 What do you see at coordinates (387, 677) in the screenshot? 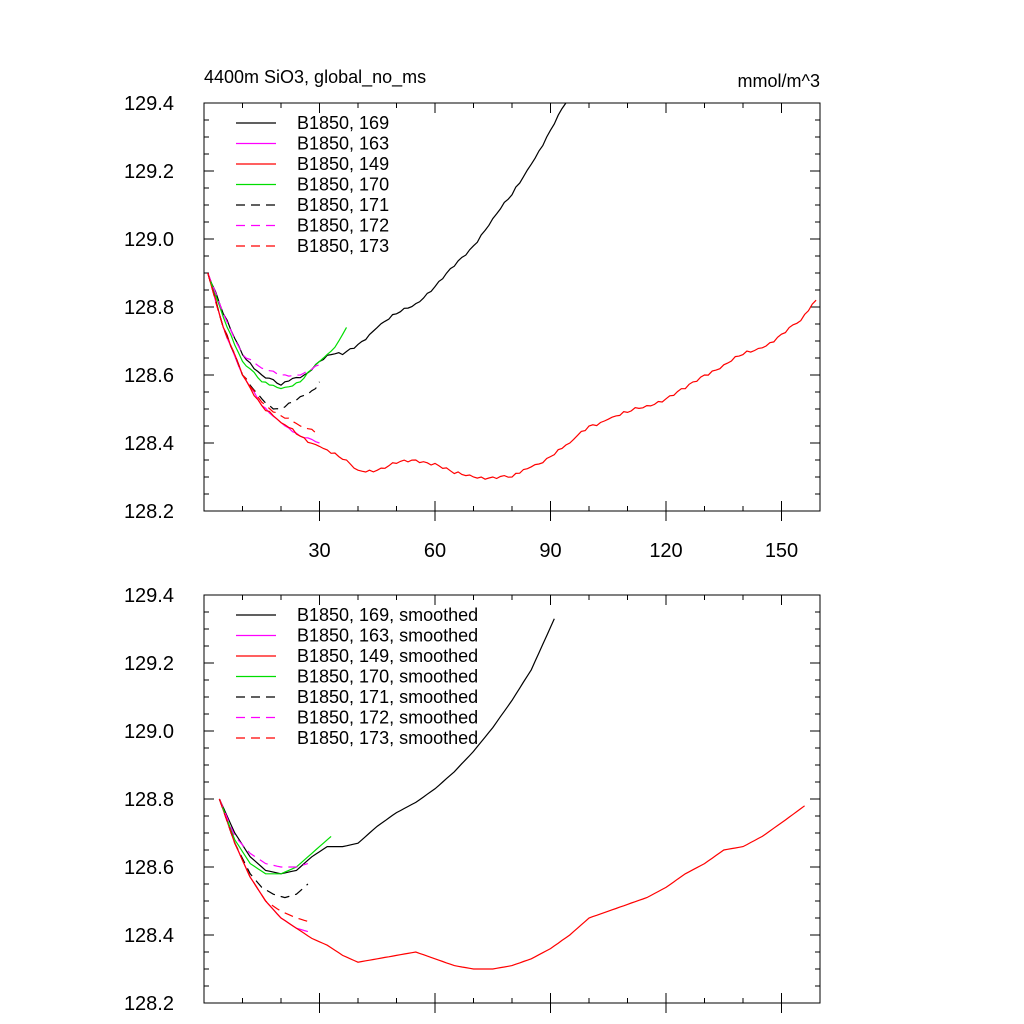
I see `legend-label: B1850, 170, smoothed` at bounding box center [387, 677].